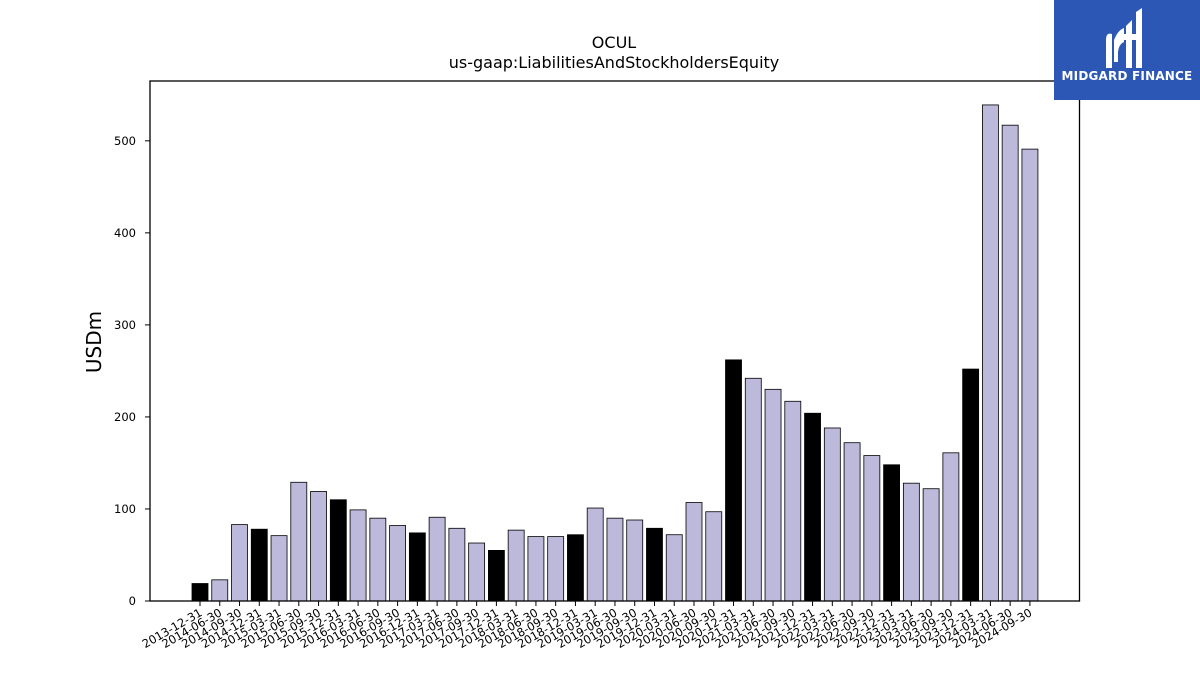 The width and height of the screenshot is (1200, 675). I want to click on brand-logo: MIDGARD FINANCE, so click(1127, 50).